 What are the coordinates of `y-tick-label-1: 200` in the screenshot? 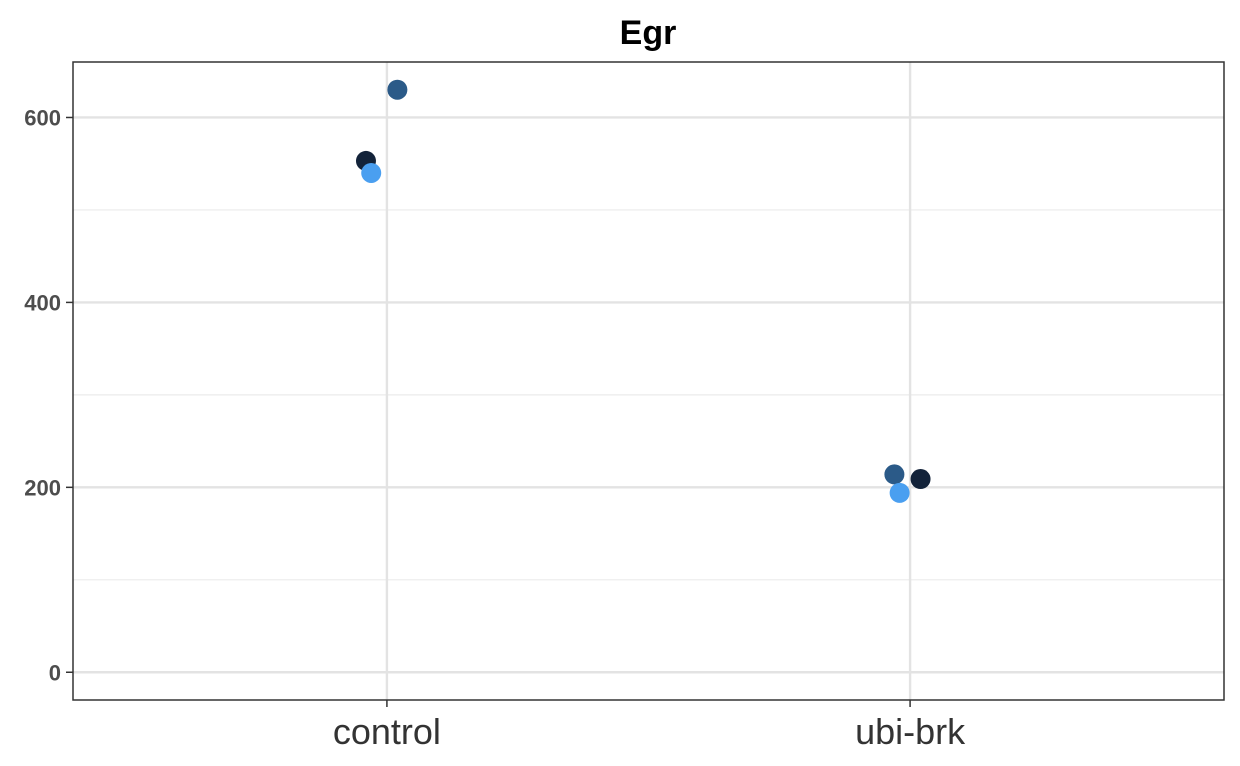 It's located at (42, 487).